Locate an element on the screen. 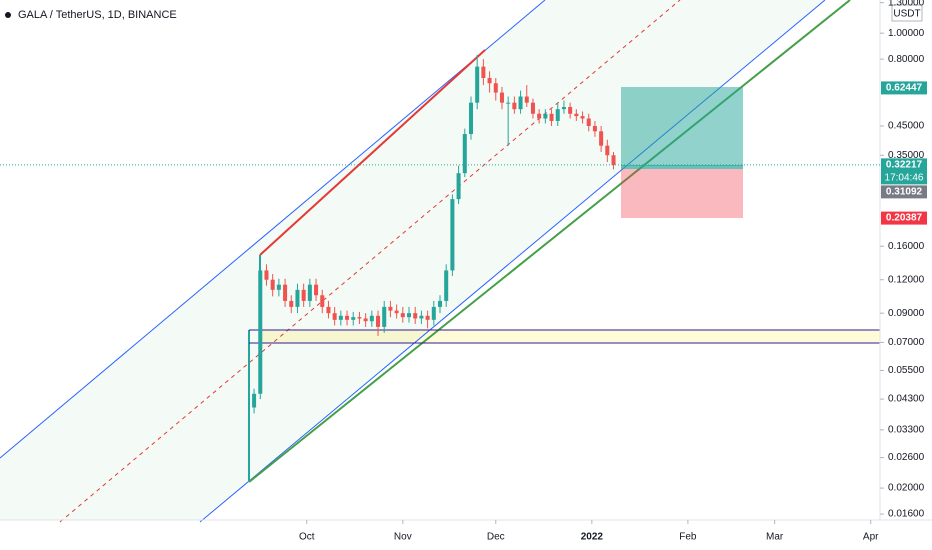  y-tick-label: 0.02000 is located at coordinates (906, 488).